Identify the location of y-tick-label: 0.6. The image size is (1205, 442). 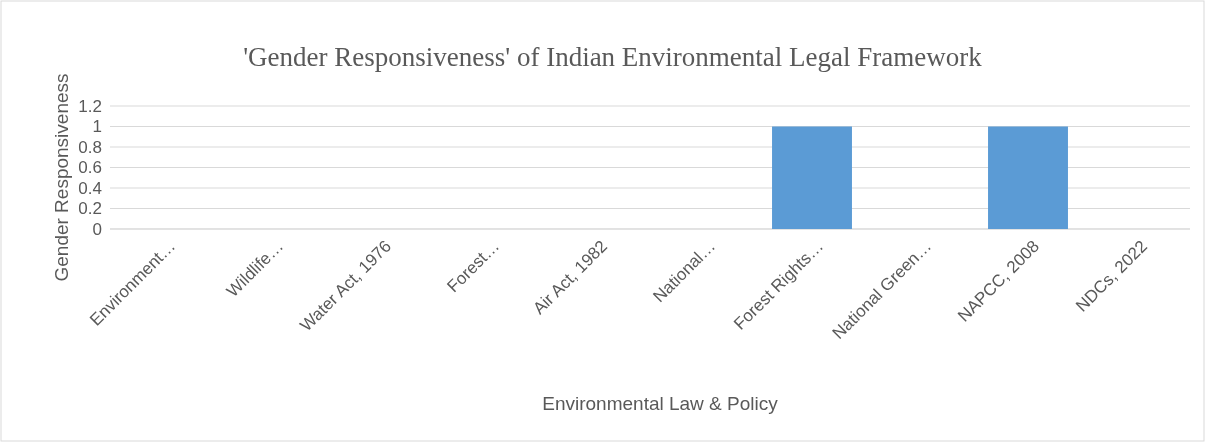
(90, 168).